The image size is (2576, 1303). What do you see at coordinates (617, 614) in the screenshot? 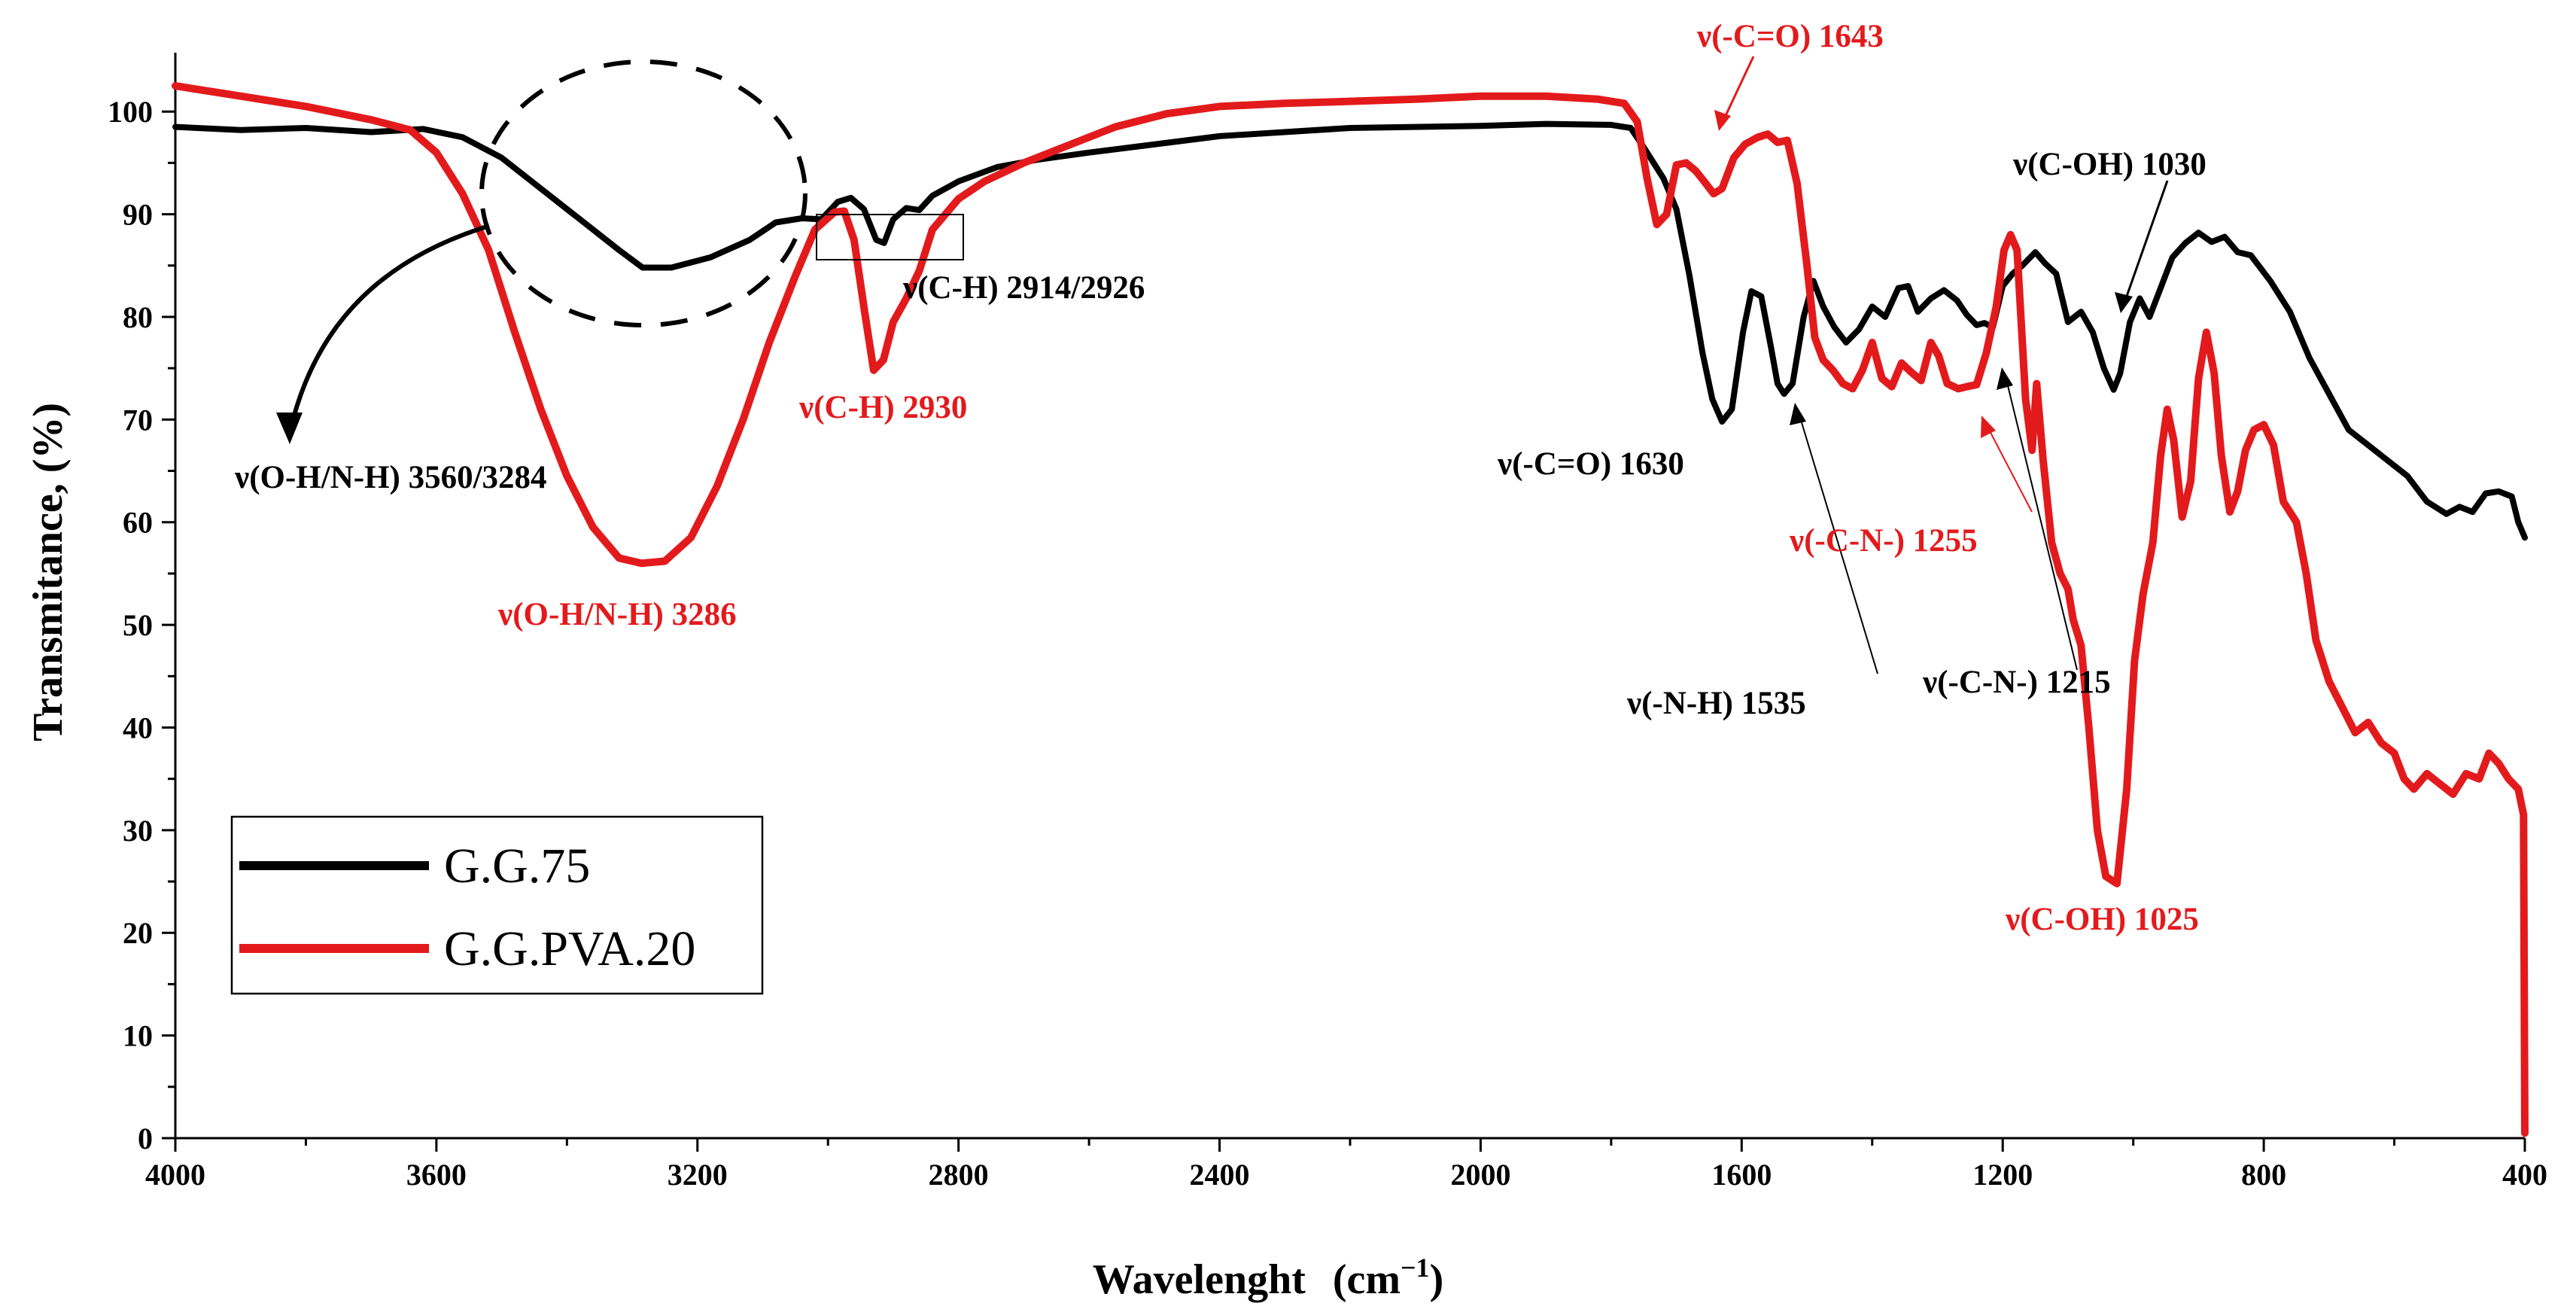
I see `annotation-4: ν(O-H/N-H) 3286` at bounding box center [617, 614].